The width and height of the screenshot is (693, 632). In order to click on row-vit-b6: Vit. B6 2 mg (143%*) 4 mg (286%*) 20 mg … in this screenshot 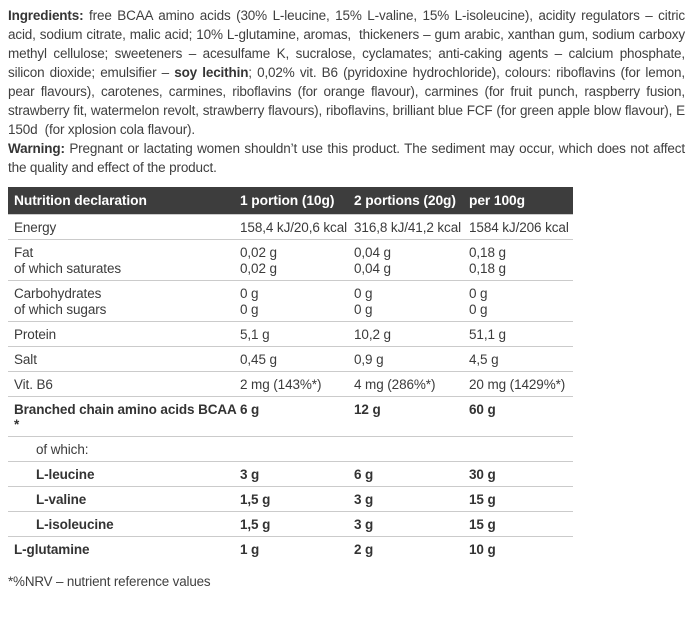, I will do `click(290, 384)`.